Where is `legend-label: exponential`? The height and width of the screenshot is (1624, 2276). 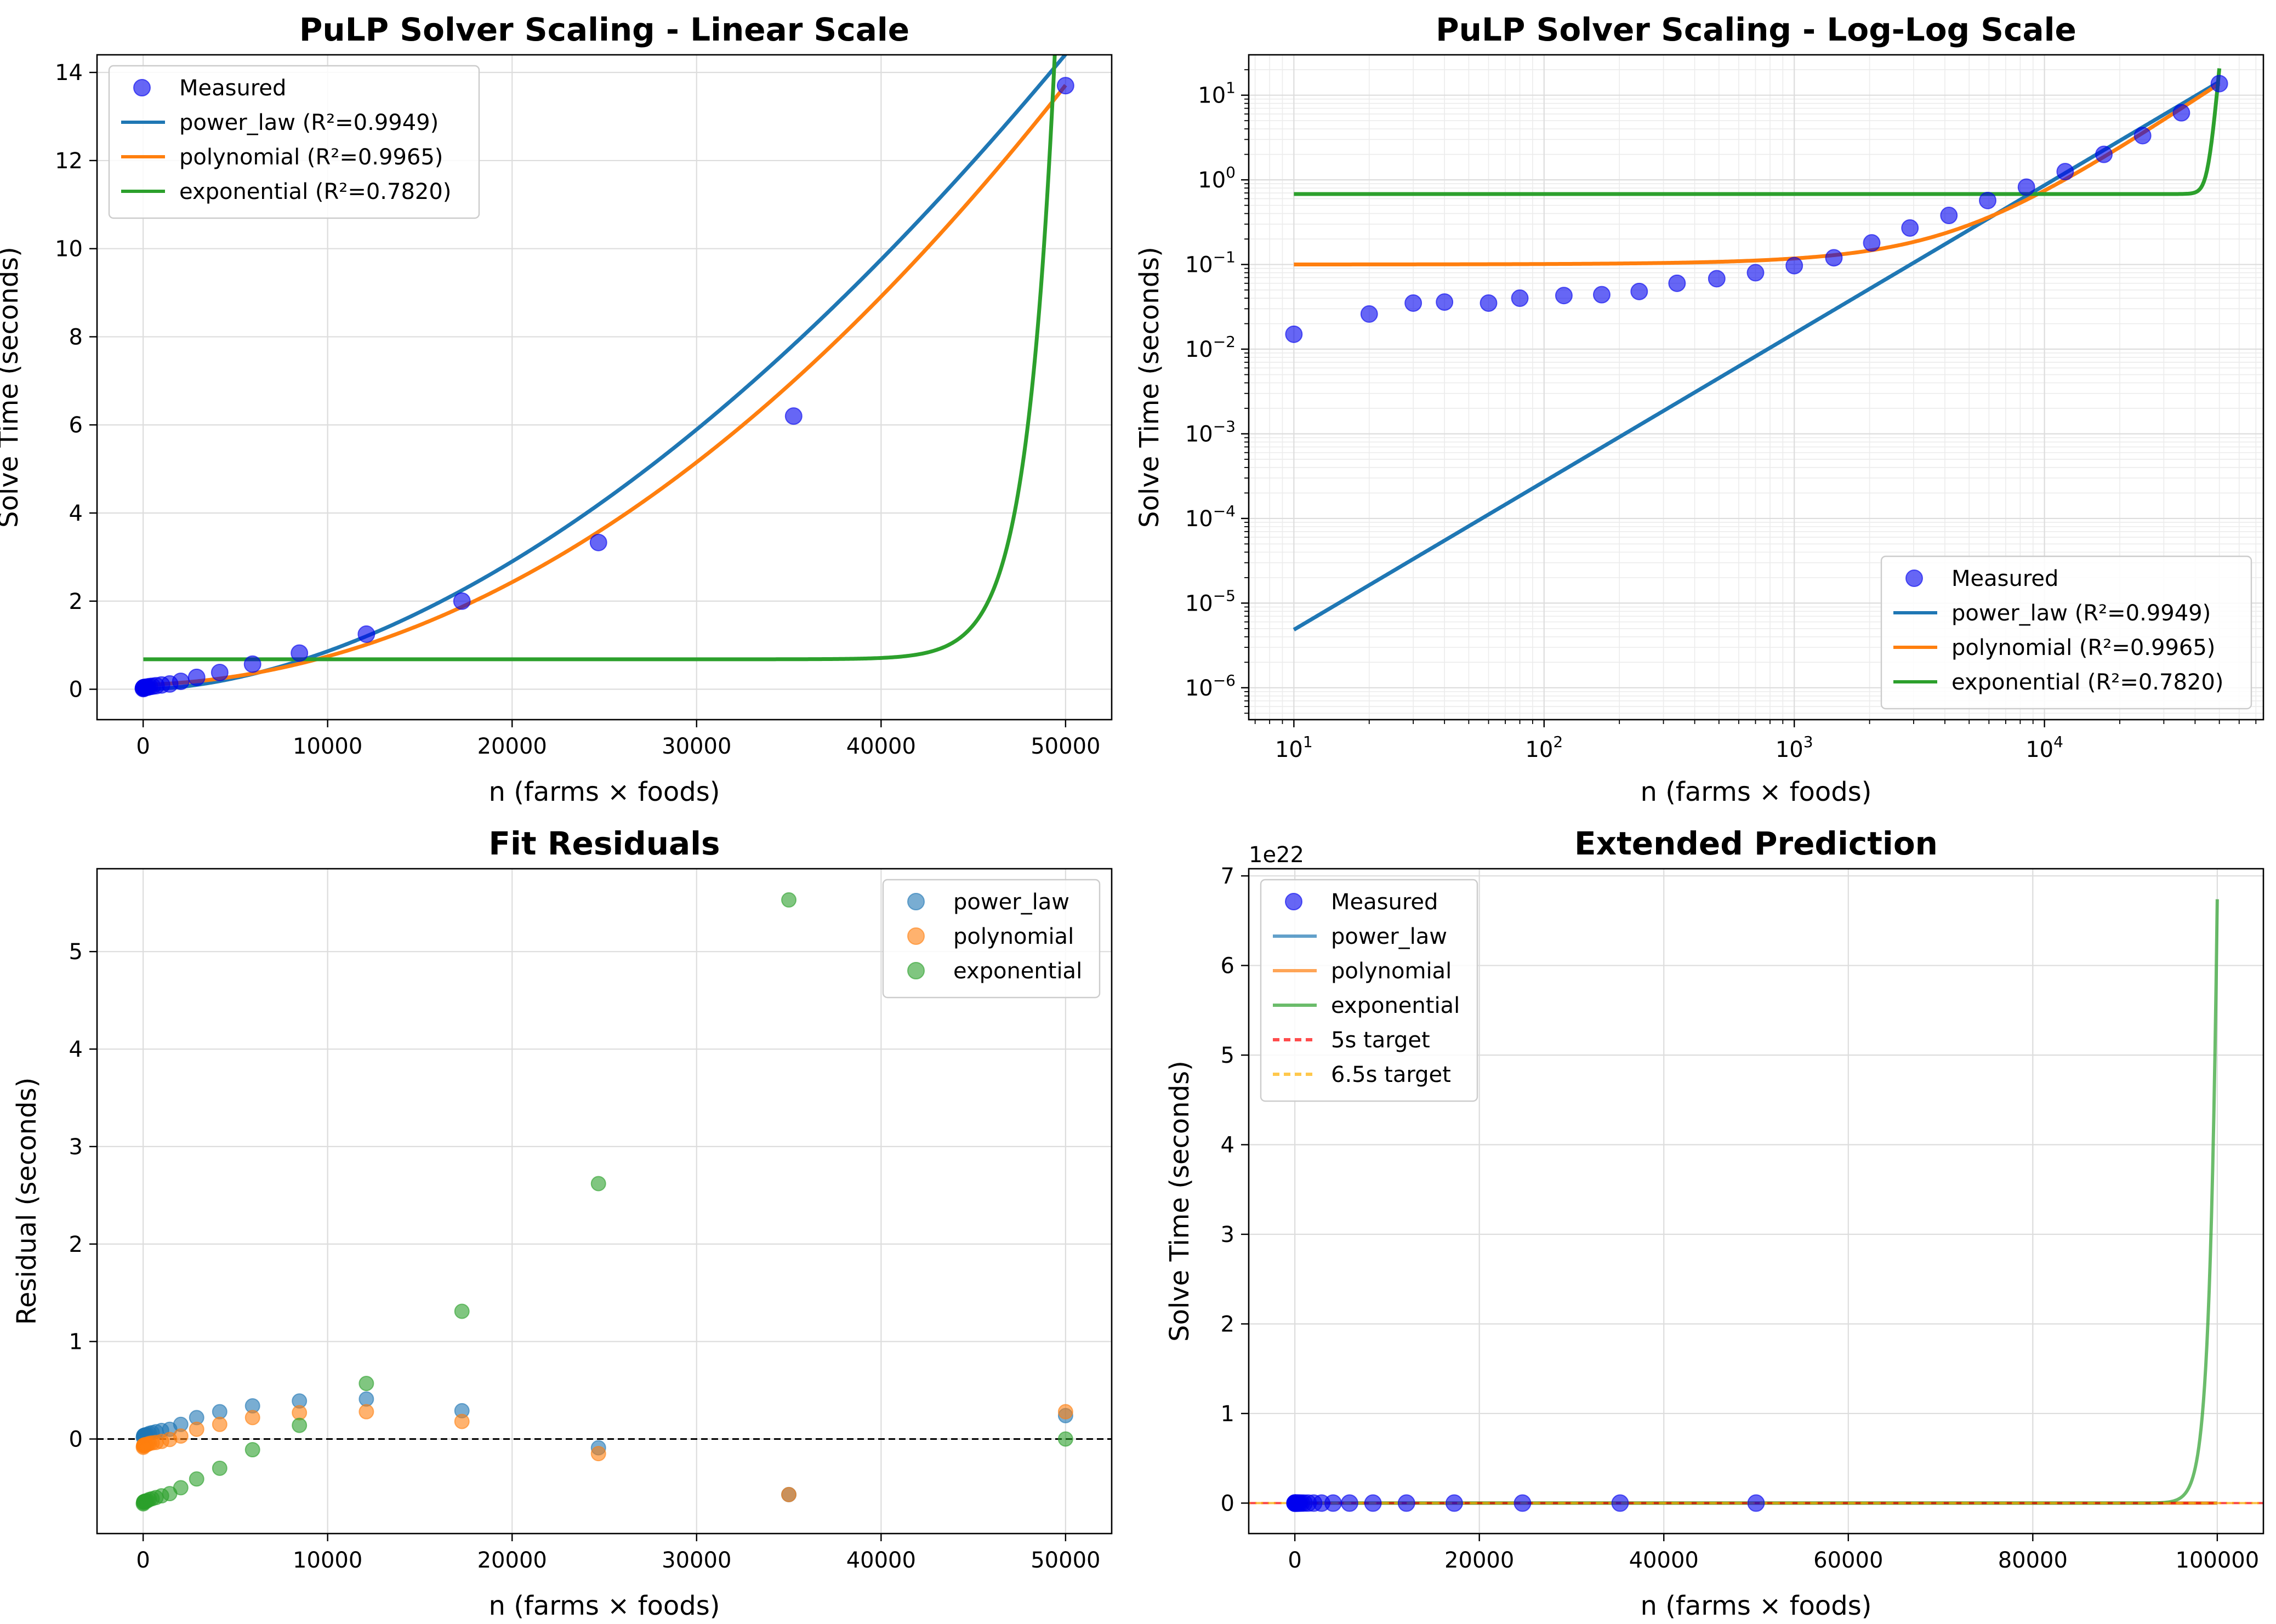 legend-label: exponential is located at coordinates (1395, 1005).